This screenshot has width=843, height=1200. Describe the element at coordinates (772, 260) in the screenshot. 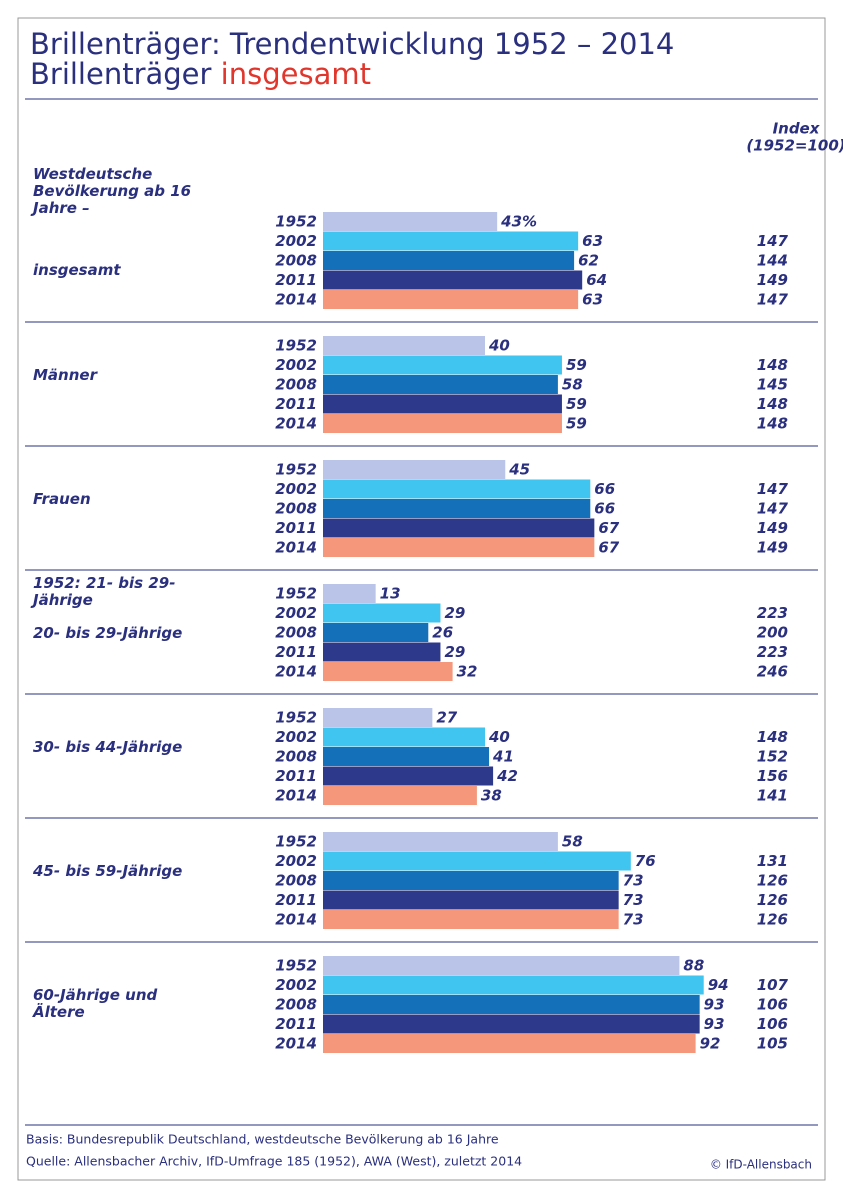

I see `index-value: 144` at that location.